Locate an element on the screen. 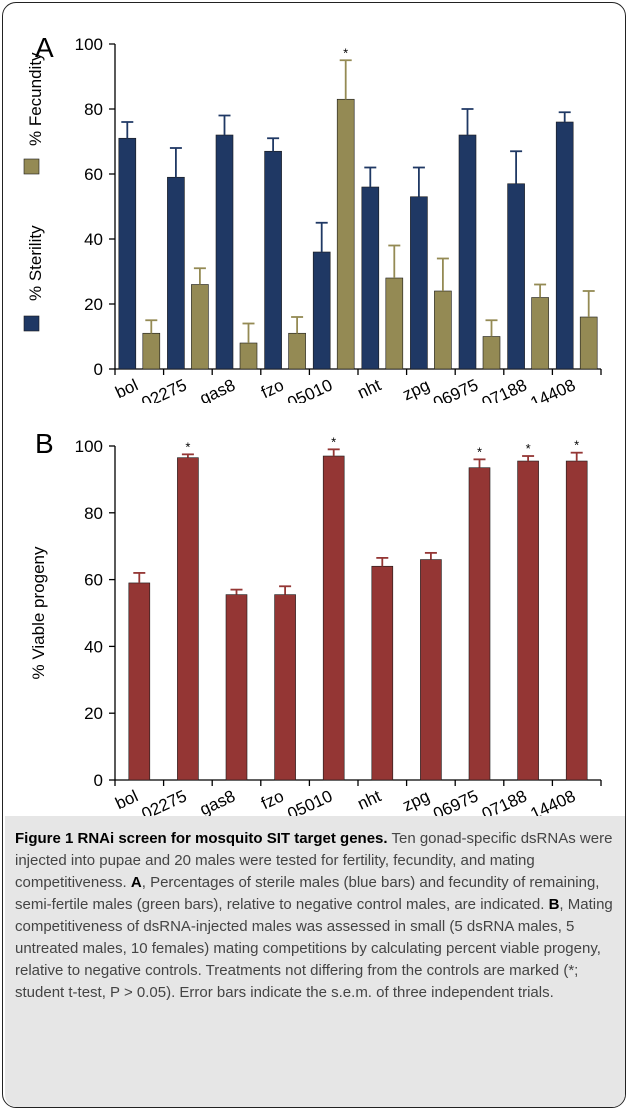 The width and height of the screenshot is (629, 1111). x-tick-label: 05010 is located at coordinates (310, 389).